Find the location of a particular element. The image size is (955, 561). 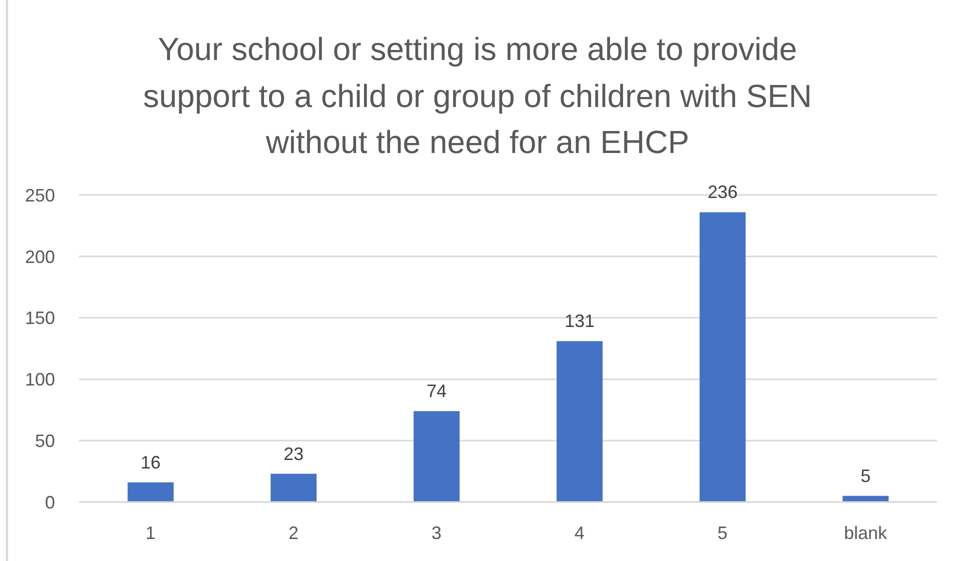

data-label: 131 is located at coordinates (579, 321).